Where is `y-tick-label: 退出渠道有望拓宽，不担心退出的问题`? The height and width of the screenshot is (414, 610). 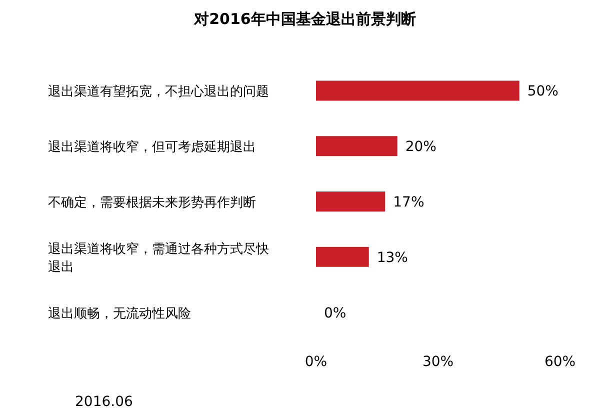
y-tick-label: 退出渠道有望拓宽，不担心退出的问题 is located at coordinates (158, 92).